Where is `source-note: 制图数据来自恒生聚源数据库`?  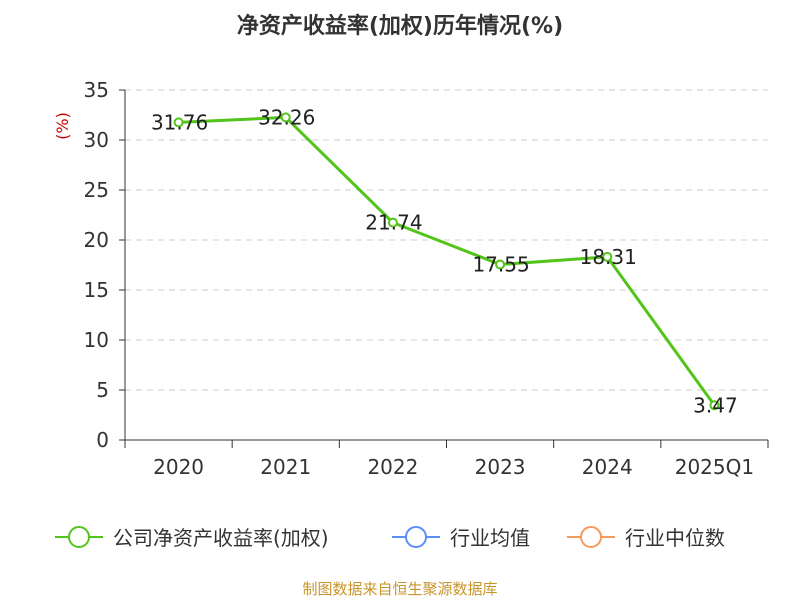
source-note: 制图数据来自恒生聚源数据库 is located at coordinates (399, 589).